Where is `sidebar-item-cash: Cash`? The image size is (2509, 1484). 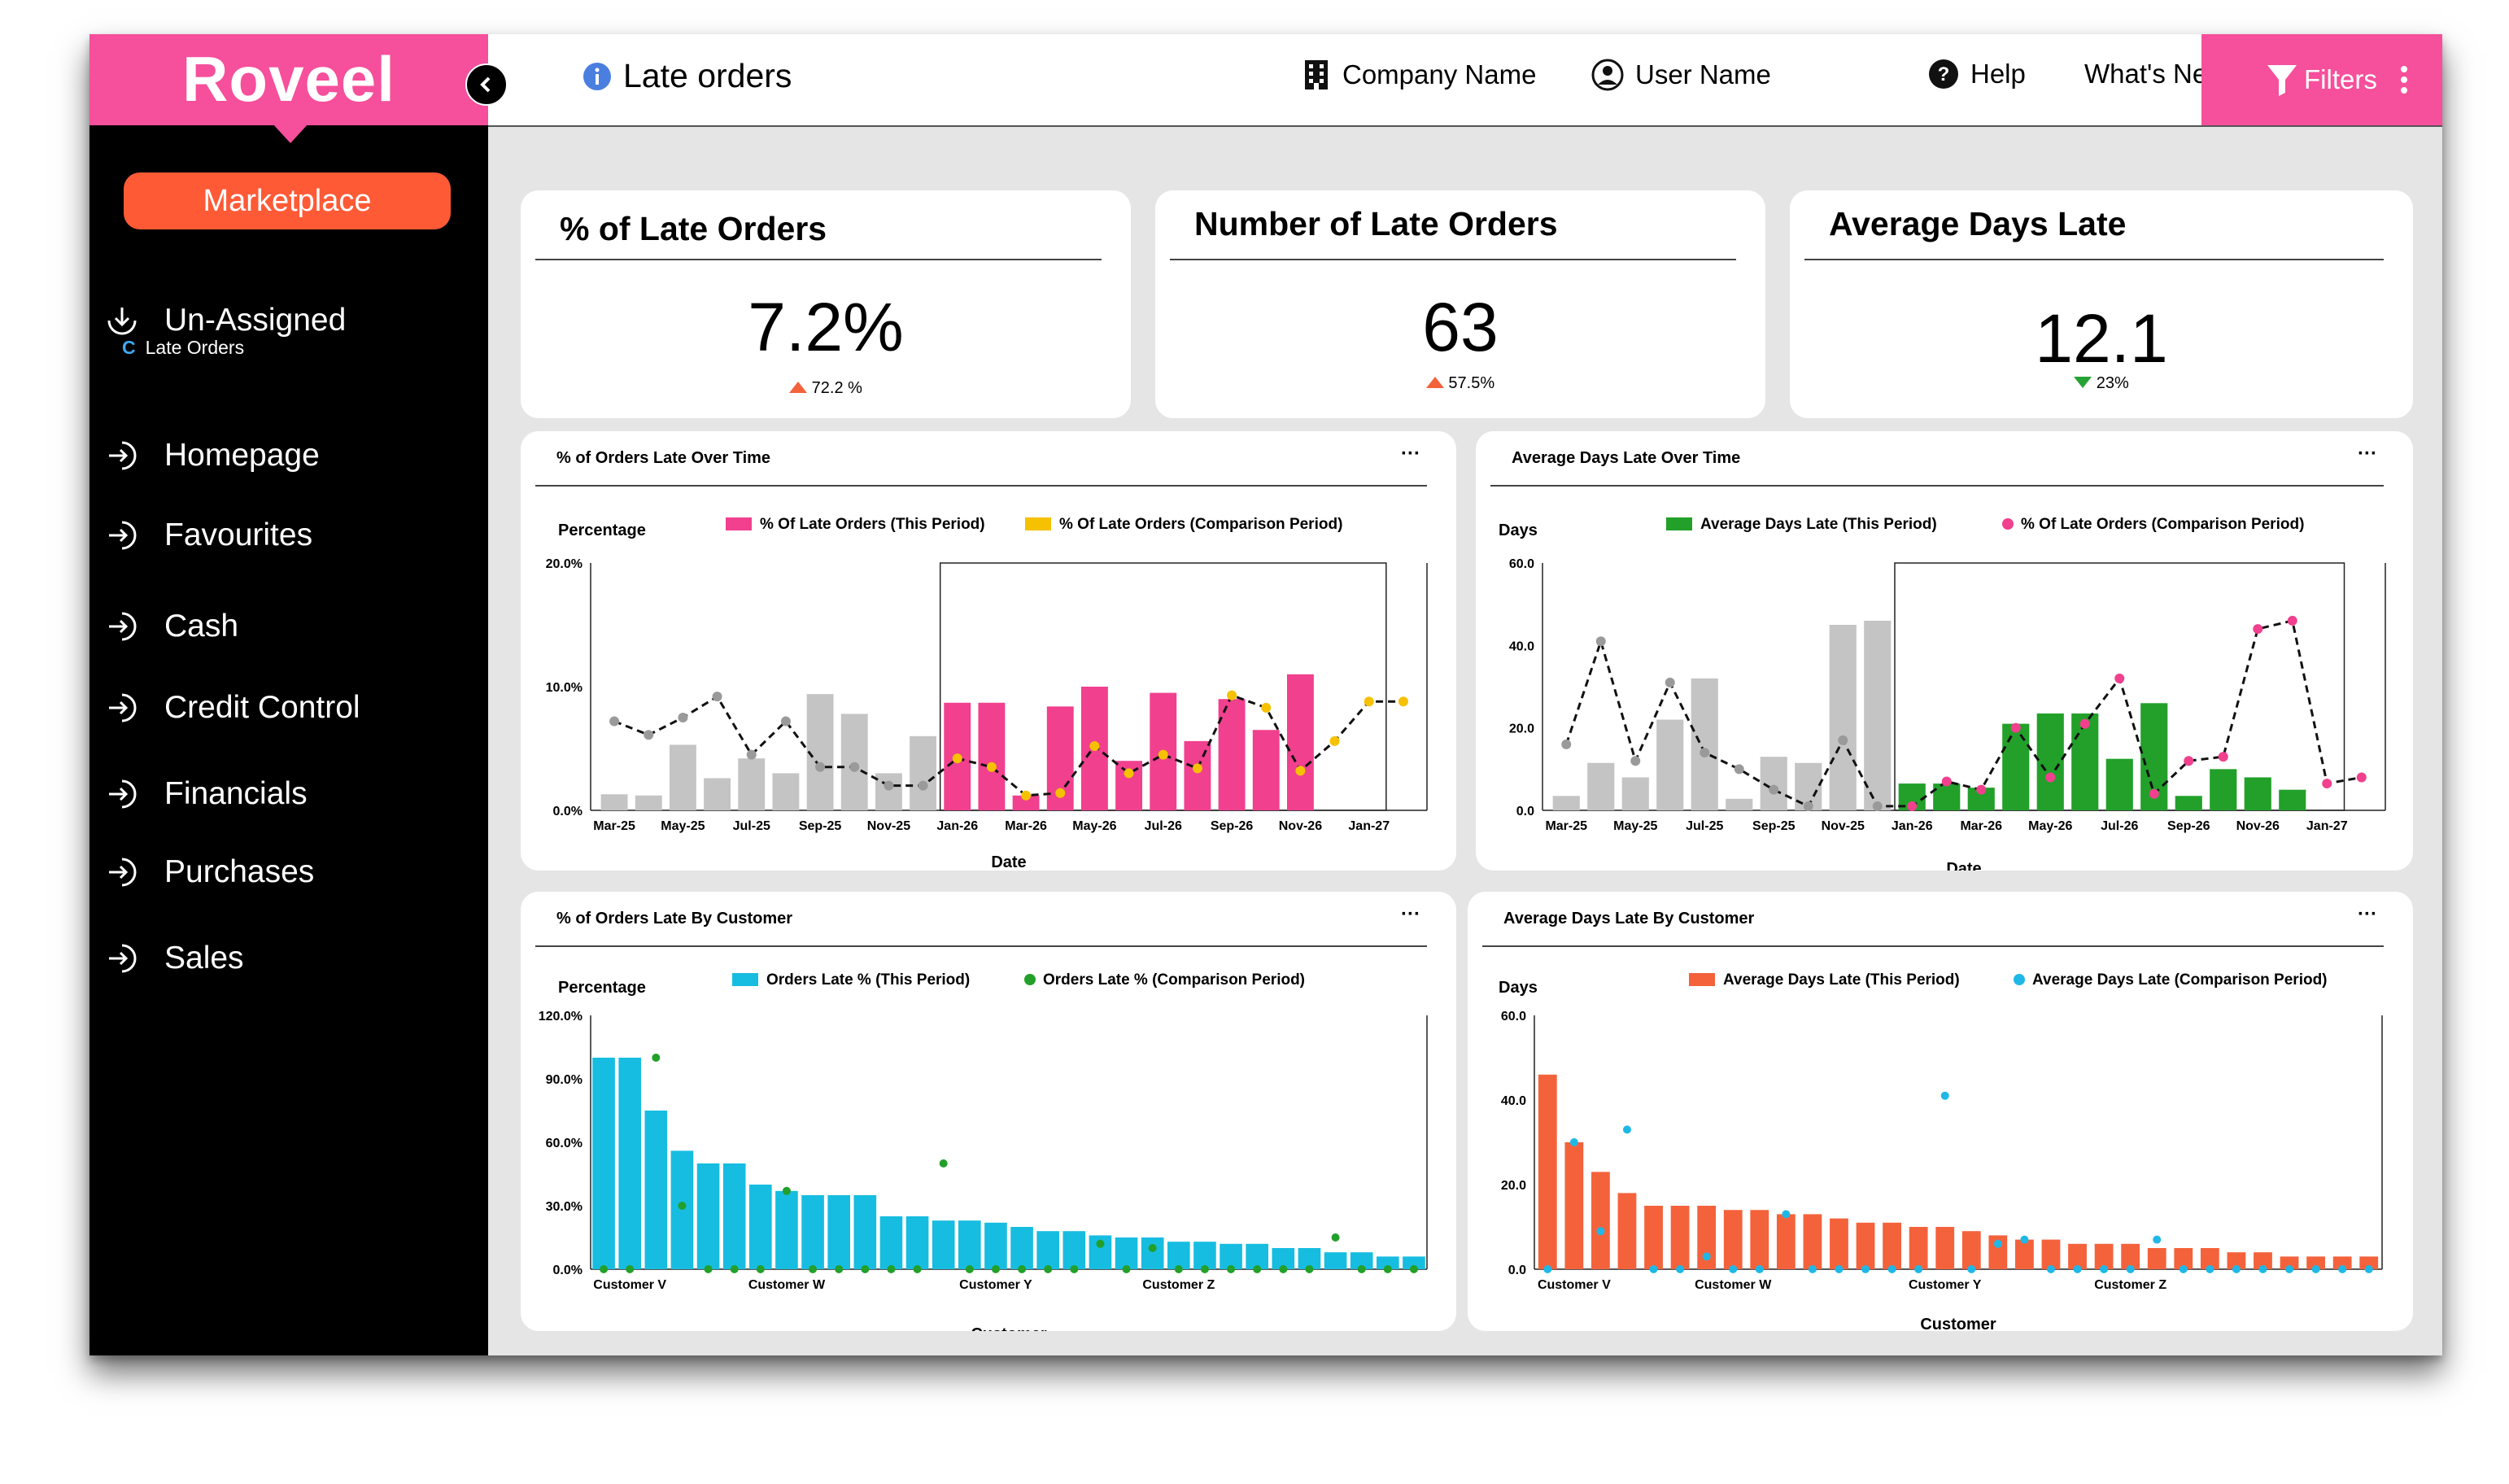 sidebar-item-cash: Cash is located at coordinates (171, 626).